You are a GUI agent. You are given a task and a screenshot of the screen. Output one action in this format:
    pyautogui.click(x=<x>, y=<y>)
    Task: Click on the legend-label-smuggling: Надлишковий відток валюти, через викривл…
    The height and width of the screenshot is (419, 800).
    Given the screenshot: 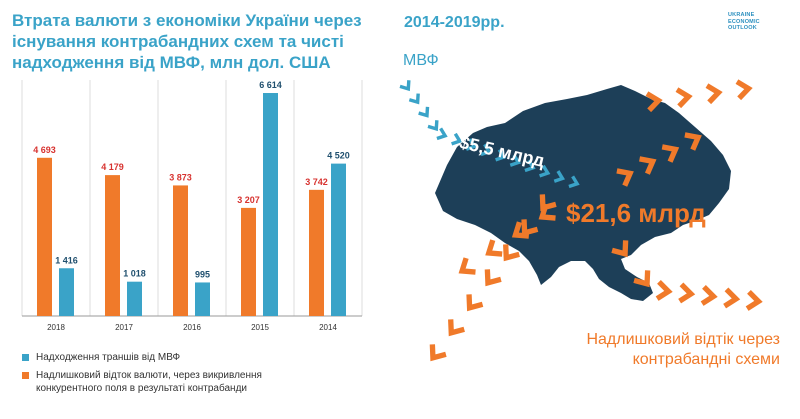 What is the action you would take?
    pyautogui.click(x=149, y=382)
    